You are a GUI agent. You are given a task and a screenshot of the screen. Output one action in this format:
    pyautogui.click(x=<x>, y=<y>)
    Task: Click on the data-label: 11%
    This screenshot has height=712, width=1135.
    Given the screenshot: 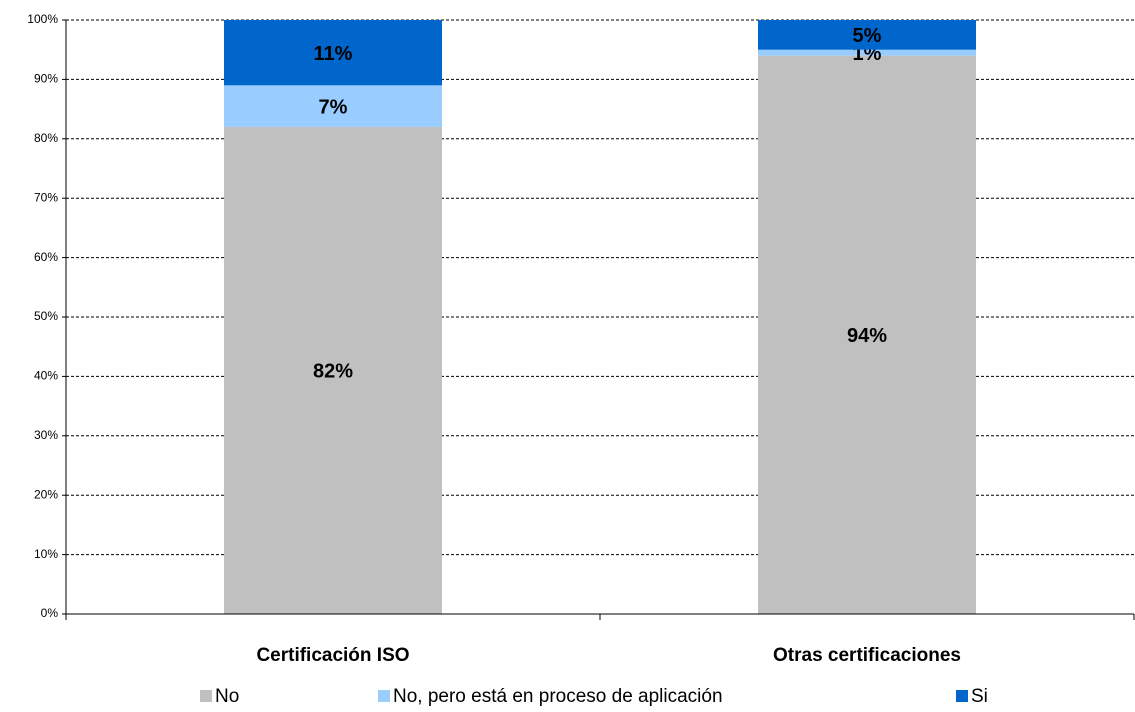 What is the action you would take?
    pyautogui.click(x=333, y=54)
    